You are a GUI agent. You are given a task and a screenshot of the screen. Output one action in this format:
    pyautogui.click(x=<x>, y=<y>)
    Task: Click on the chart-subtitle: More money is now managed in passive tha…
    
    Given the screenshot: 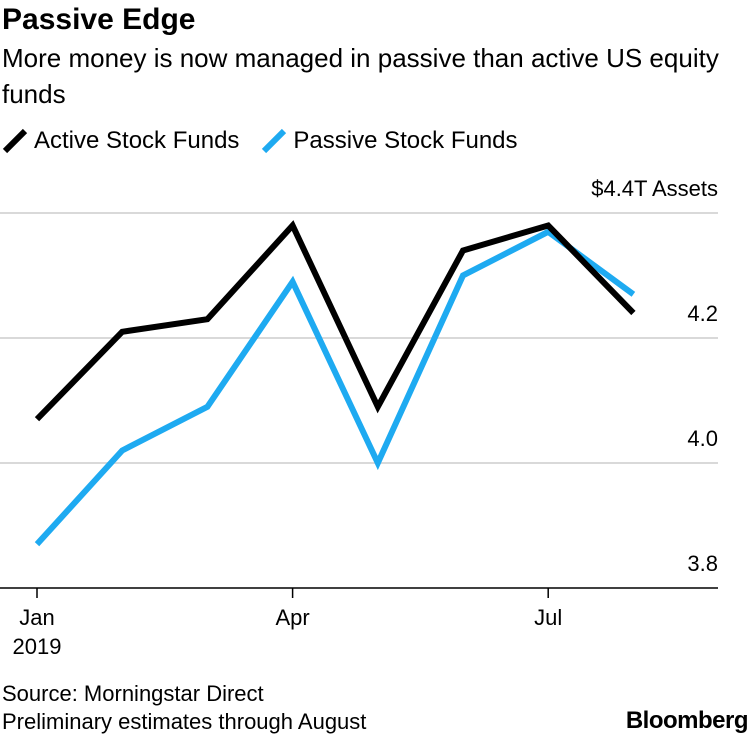 What is the action you would take?
    pyautogui.click(x=360, y=76)
    